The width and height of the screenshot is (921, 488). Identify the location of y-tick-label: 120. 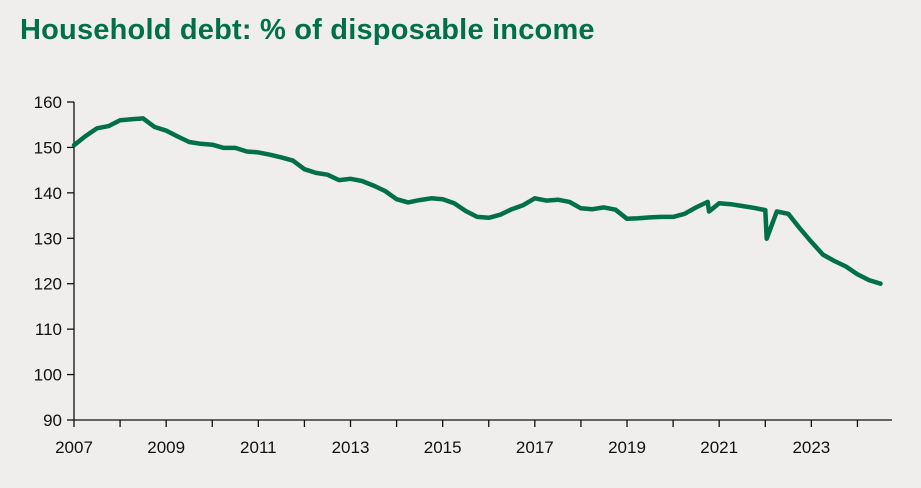
(48, 284).